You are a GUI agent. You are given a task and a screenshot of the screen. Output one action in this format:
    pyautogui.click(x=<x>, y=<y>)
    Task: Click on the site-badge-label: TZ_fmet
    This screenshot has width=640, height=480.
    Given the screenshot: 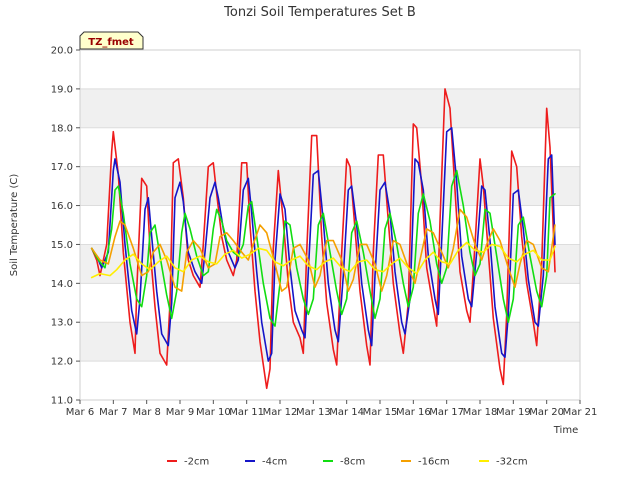 What is the action you would take?
    pyautogui.click(x=111, y=42)
    